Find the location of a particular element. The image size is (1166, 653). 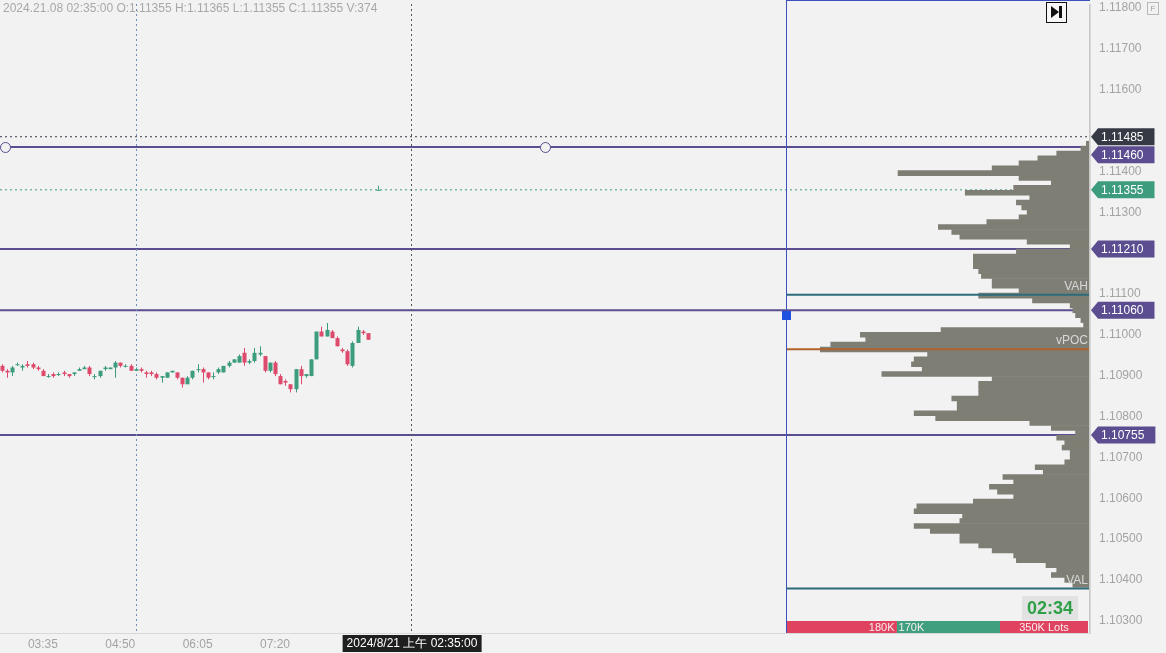

y-tick-label: 1.10900 is located at coordinates (1121, 374).